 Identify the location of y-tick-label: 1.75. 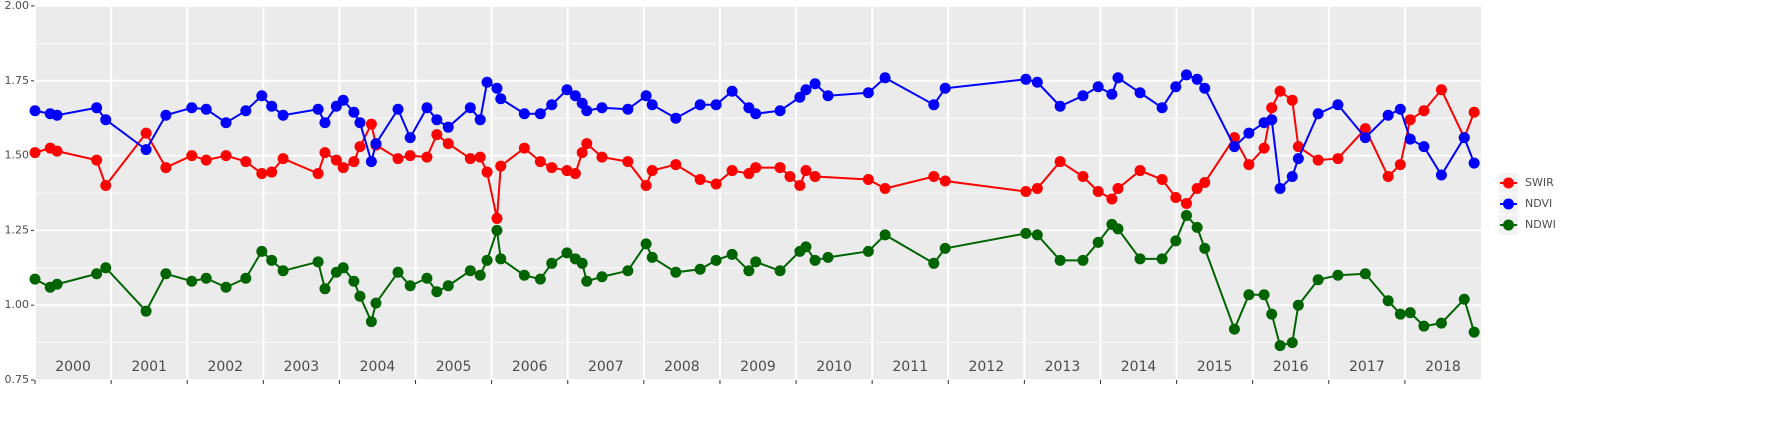
(17, 80).